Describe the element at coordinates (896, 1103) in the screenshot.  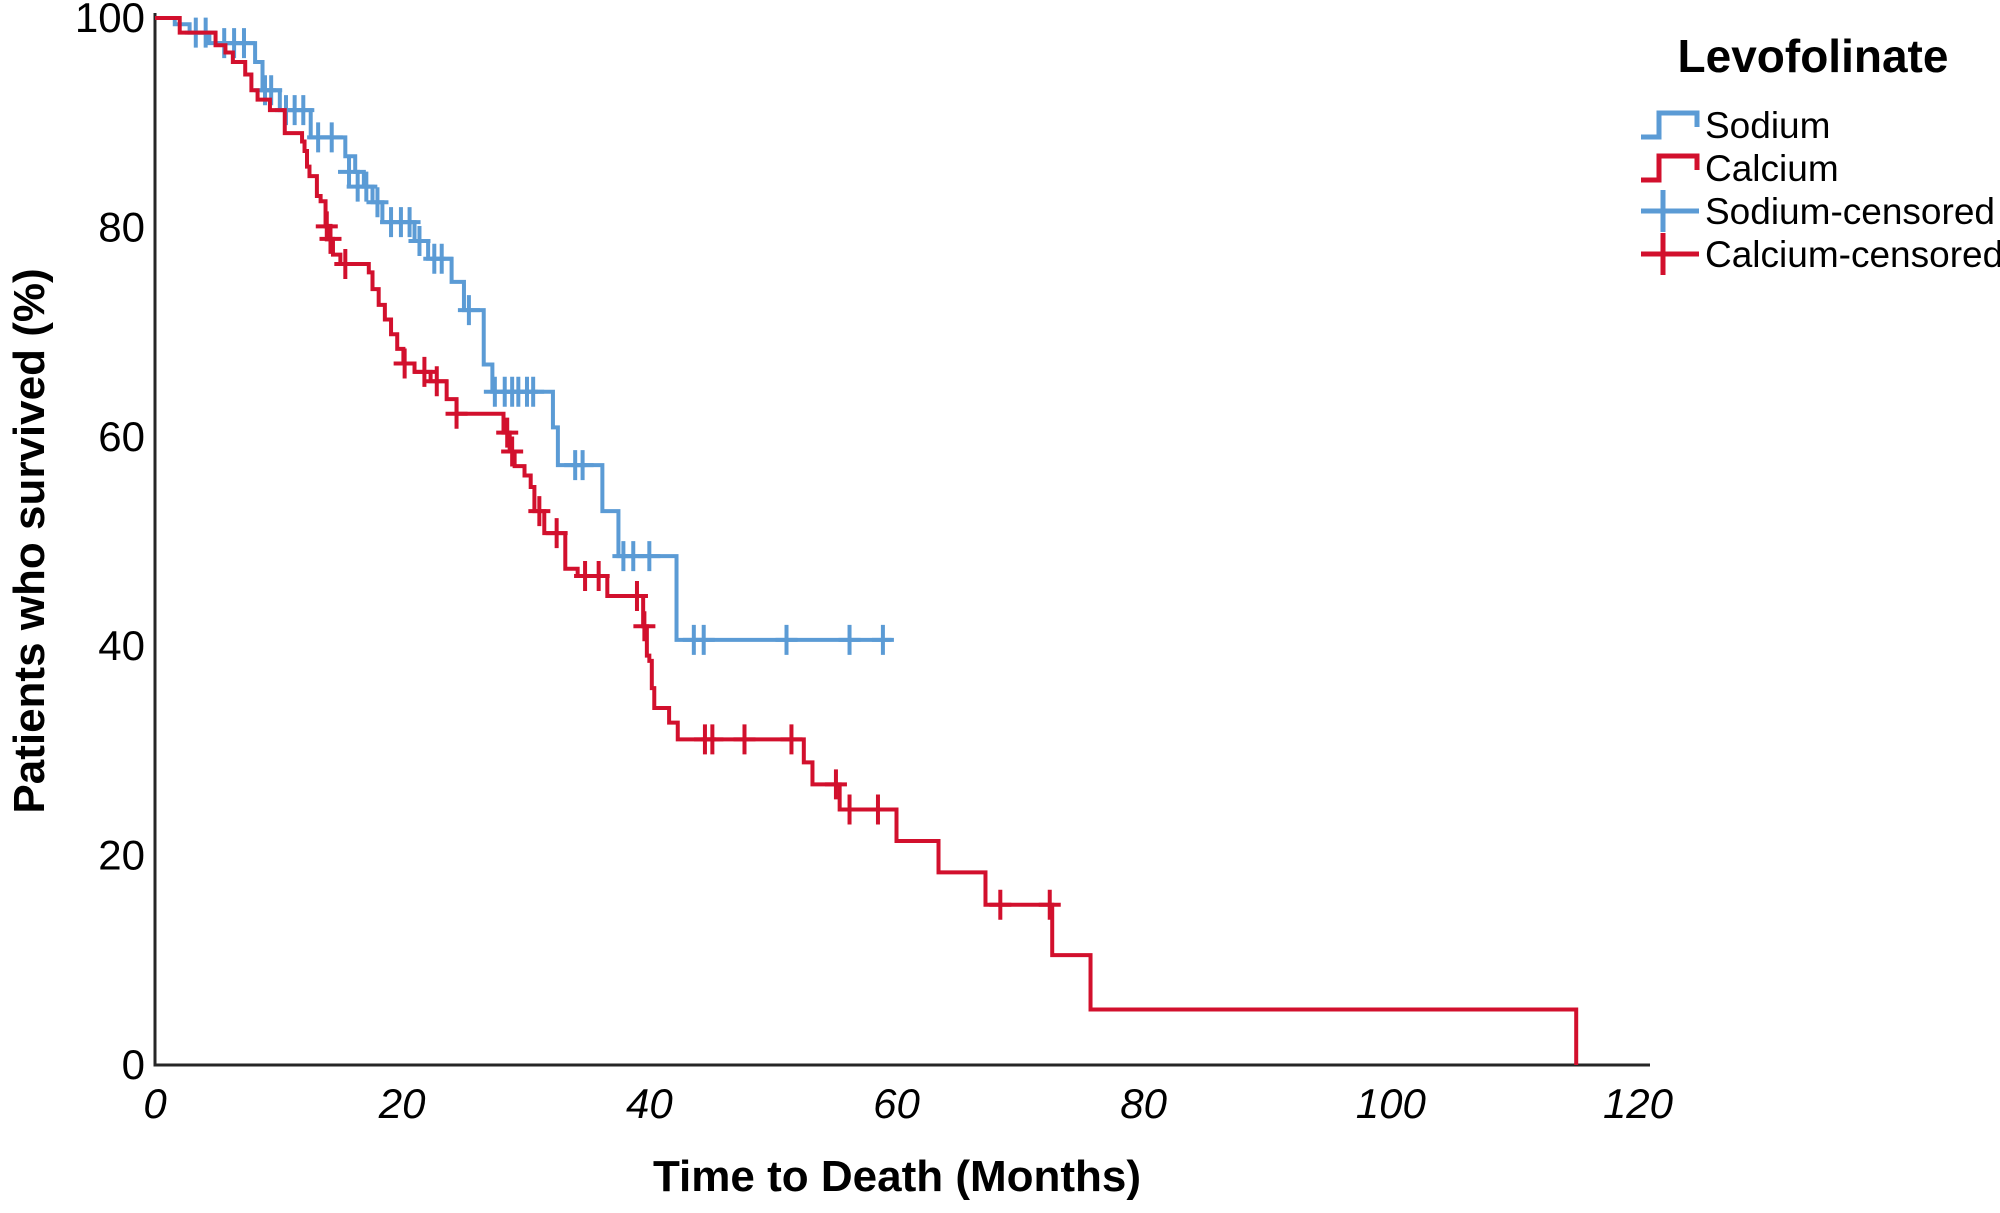
I see `x-tick-label: 60` at that location.